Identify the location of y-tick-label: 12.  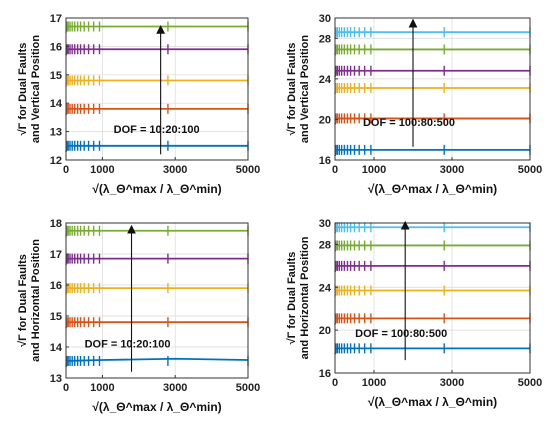
(56, 161).